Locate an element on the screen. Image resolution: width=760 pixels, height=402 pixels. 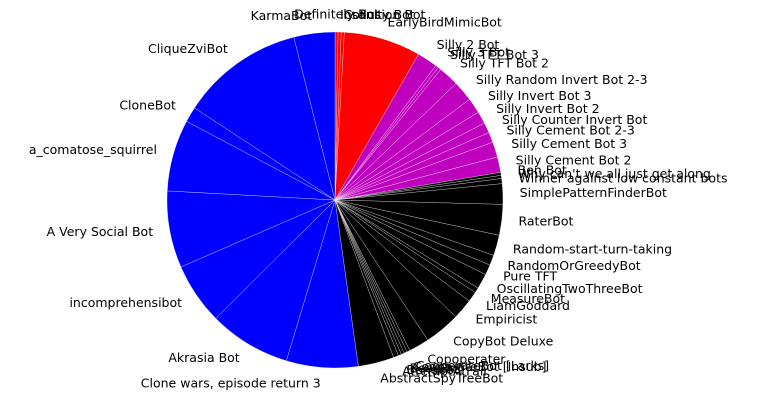
slice-label: Why can't we all just get along is located at coordinates (614, 173).